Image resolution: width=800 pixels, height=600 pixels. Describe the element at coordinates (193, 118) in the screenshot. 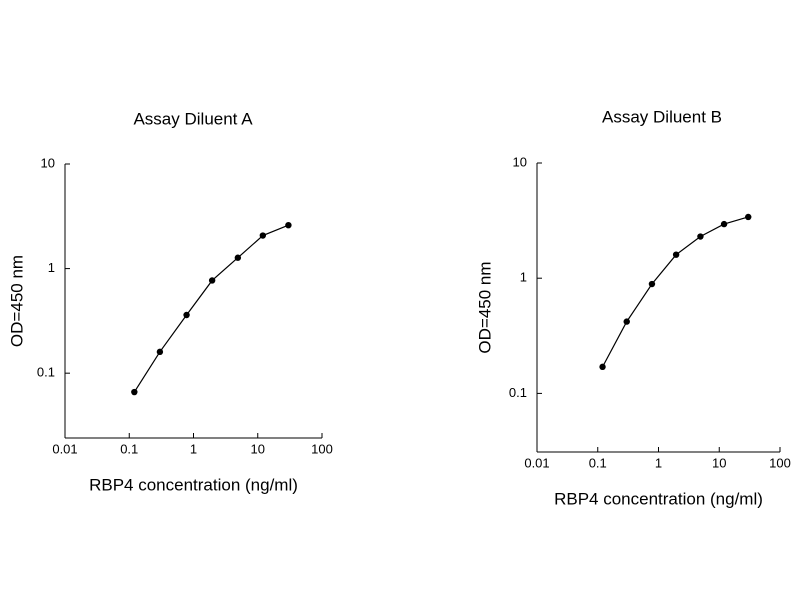

I see `chart-title: Assay Diluent A` at that location.